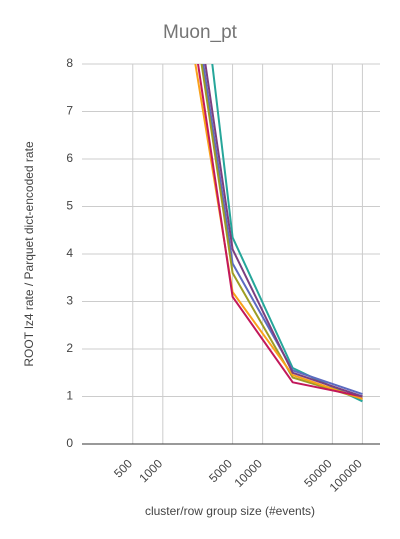 The image size is (400, 539). Describe the element at coordinates (248, 473) in the screenshot. I see `x-tick-label: 10000` at that location.